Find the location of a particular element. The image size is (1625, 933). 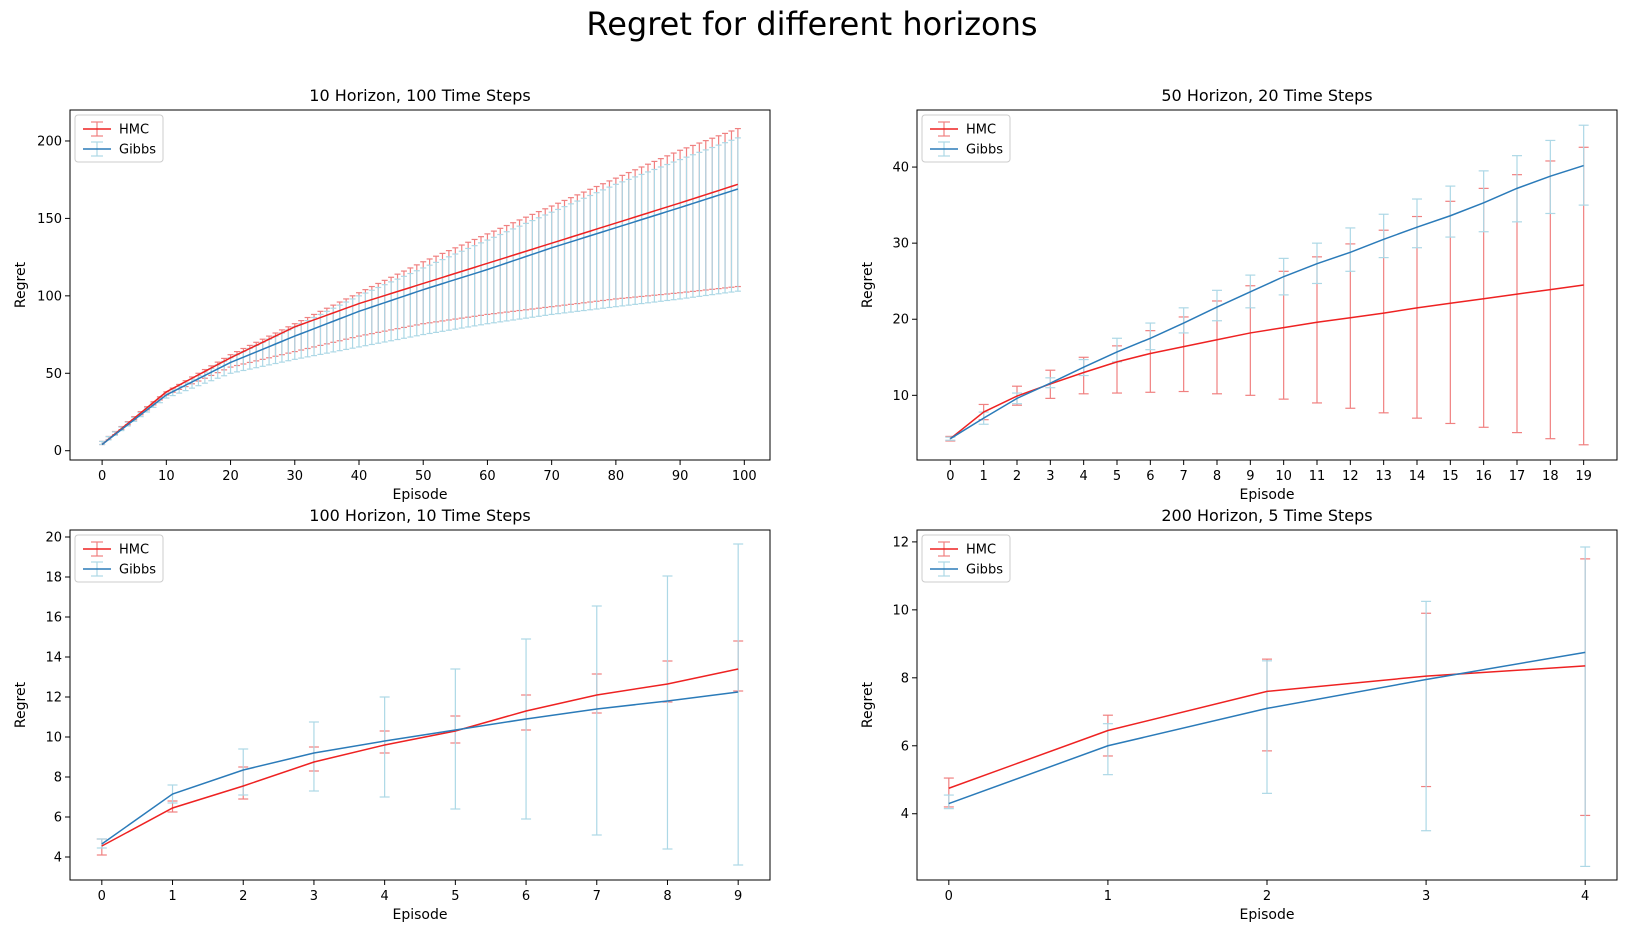

x-tick-label: 5 is located at coordinates (455, 896).